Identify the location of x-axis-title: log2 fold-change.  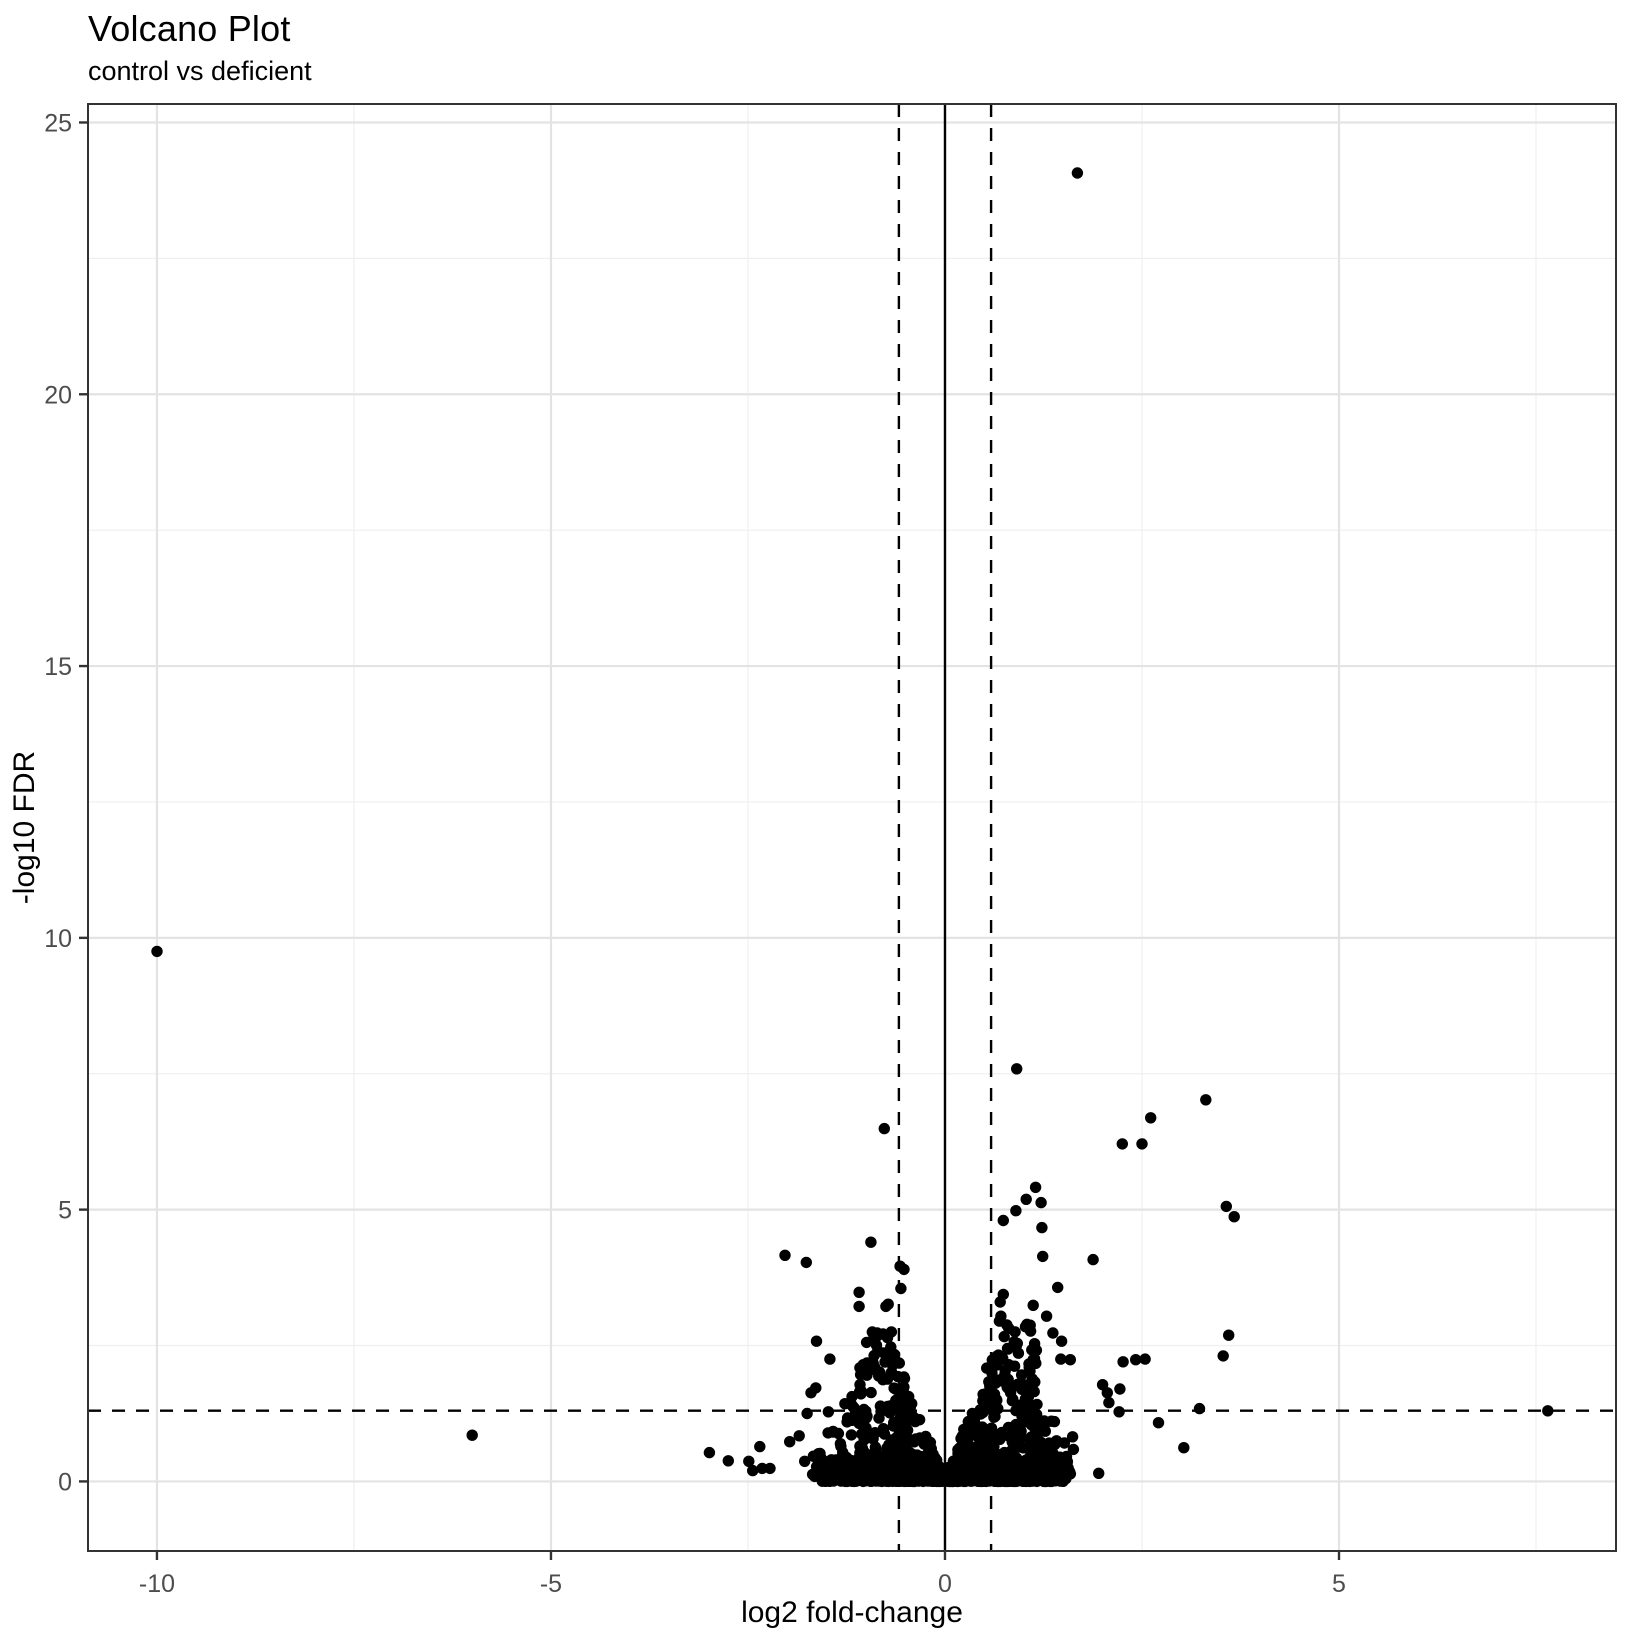
(852, 1612).